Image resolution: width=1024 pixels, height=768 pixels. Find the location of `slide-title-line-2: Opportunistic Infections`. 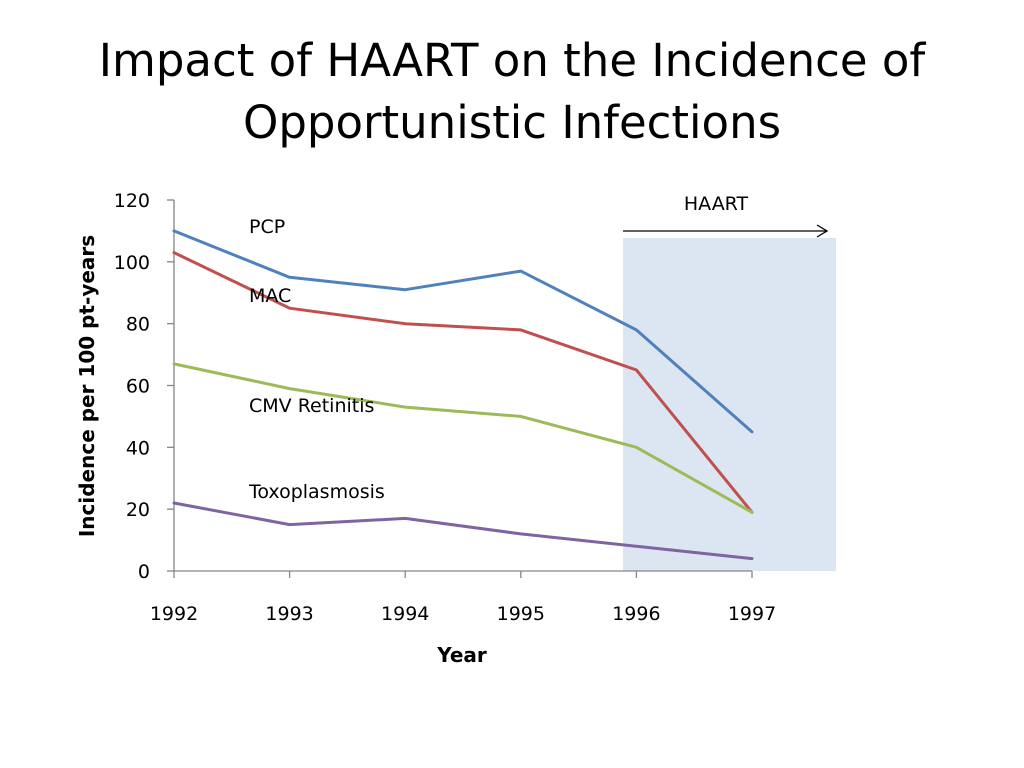

slide-title-line-2: Opportunistic Infections is located at coordinates (512, 122).